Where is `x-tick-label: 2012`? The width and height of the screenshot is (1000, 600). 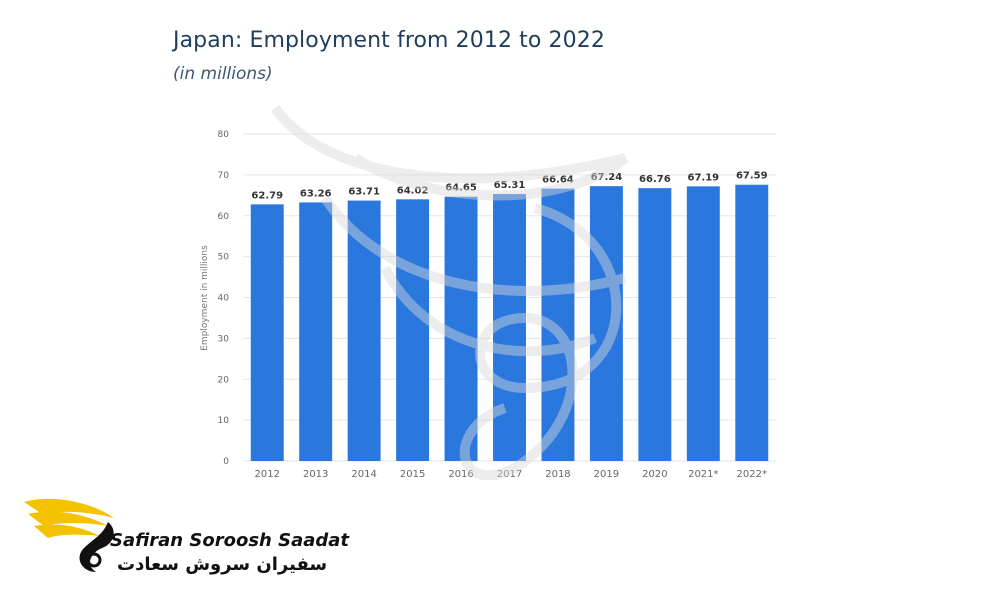
x-tick-label: 2012 is located at coordinates (267, 474).